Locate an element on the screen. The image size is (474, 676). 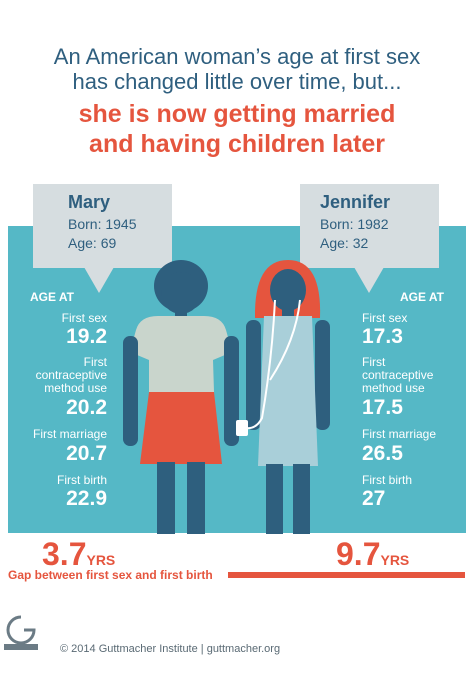
jennifer-first-sex-label: First sex is located at coordinates (385, 318).